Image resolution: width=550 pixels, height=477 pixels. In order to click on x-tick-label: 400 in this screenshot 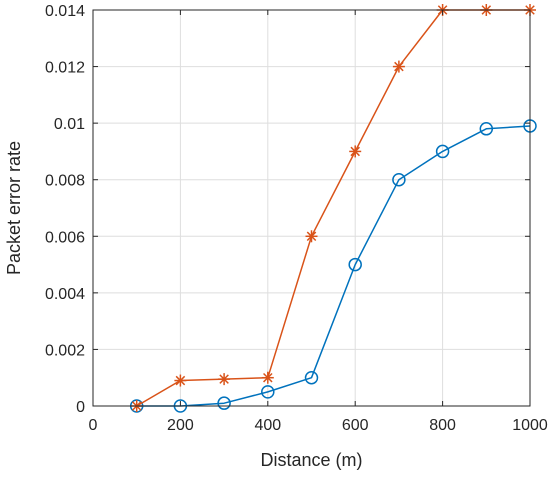, I will do `click(267, 425)`.